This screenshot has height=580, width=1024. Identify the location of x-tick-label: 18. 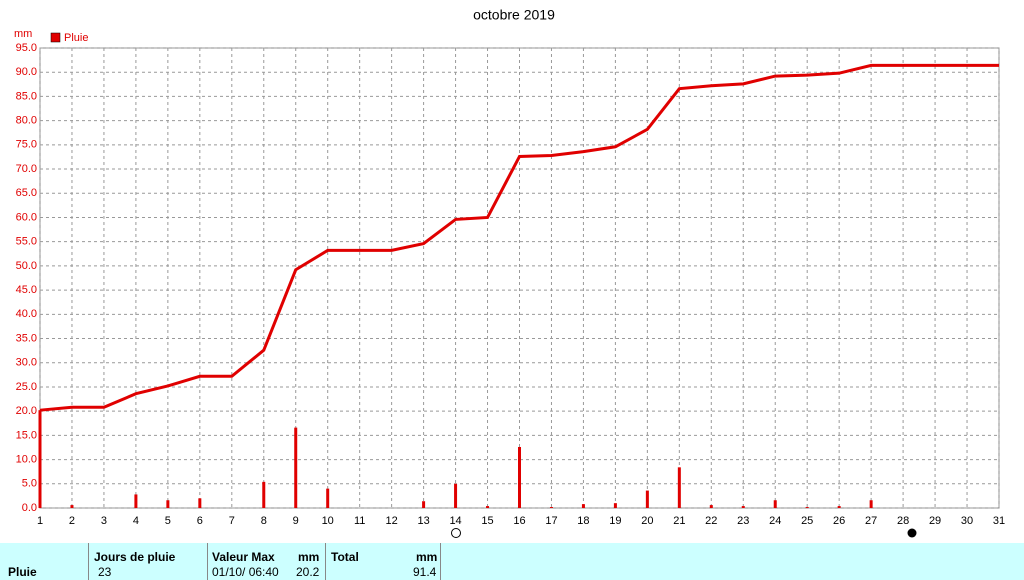
(583, 521).